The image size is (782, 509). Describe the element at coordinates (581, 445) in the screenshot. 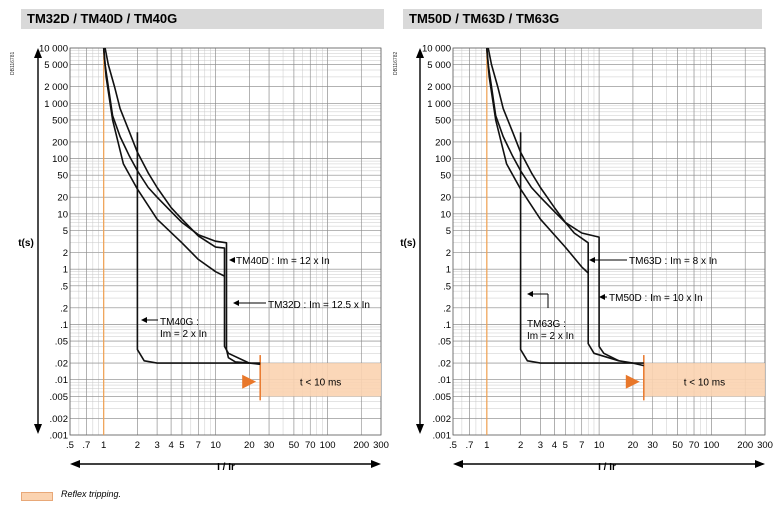

I see `x-tick-label: 7` at that location.